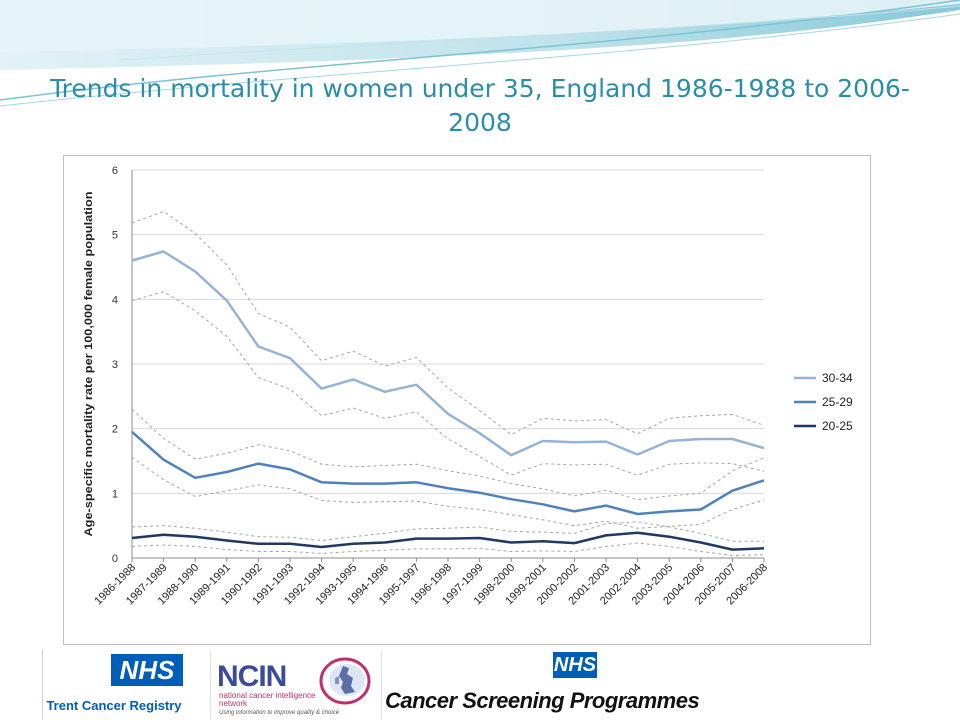 This screenshot has width=960, height=720. Describe the element at coordinates (115, 171) in the screenshot. I see `y-tick-label: 6` at that location.